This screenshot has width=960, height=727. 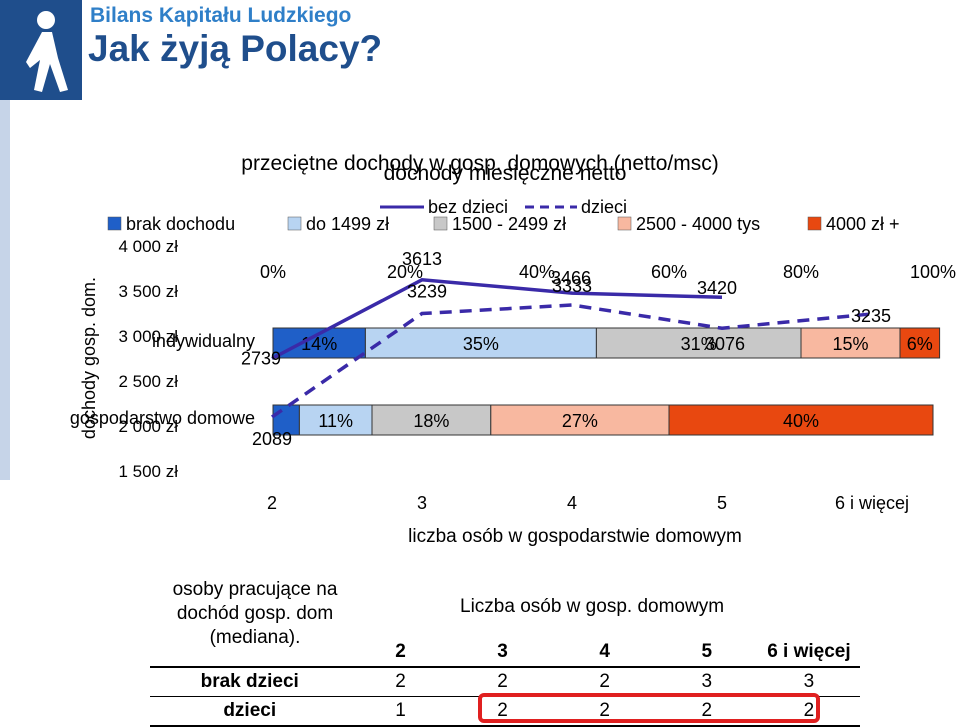 I want to click on y-tick-label: 1 500 zł, so click(x=148, y=471).